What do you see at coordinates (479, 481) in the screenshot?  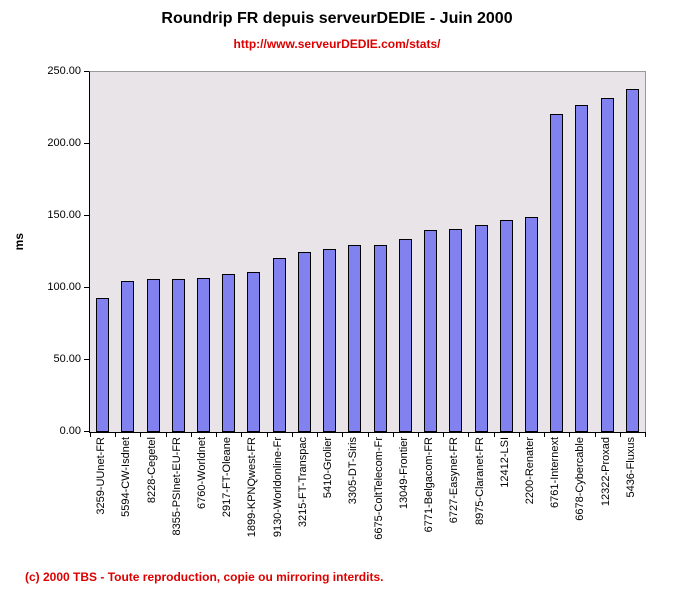 I see `x-axis-category-label: 8975-Claranet-FR` at bounding box center [479, 481].